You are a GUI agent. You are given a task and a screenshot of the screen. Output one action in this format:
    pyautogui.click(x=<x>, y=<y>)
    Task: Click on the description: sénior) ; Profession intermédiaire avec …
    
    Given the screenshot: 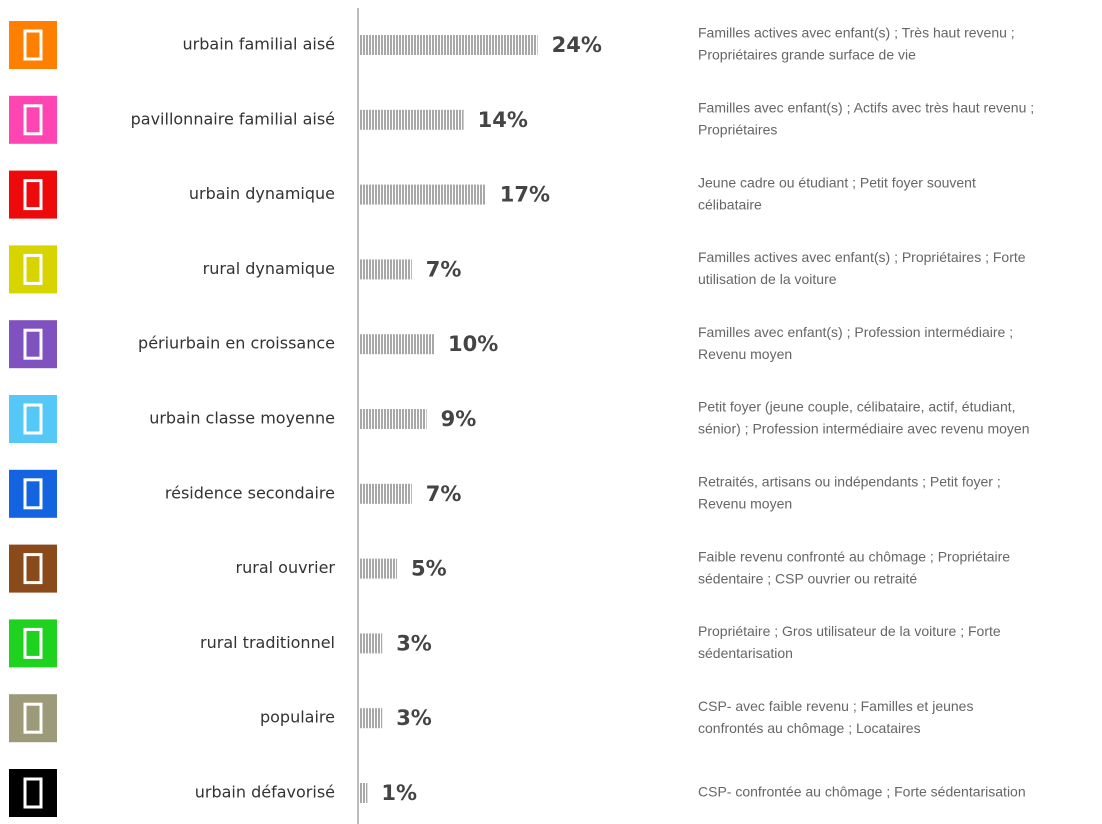 What is the action you would take?
    pyautogui.click(x=864, y=429)
    